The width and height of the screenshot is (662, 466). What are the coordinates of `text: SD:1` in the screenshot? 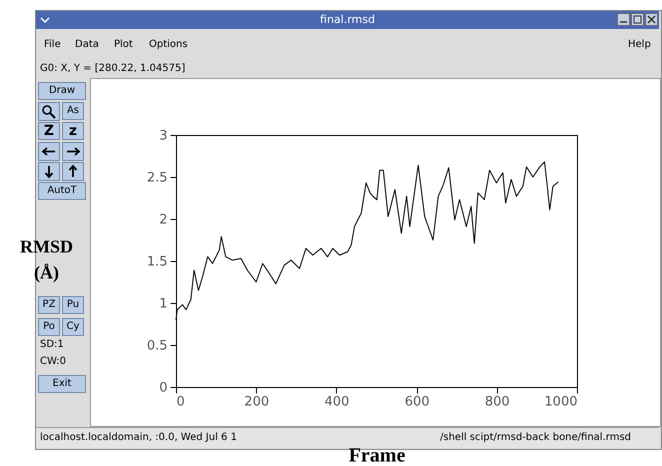 It's located at (52, 345).